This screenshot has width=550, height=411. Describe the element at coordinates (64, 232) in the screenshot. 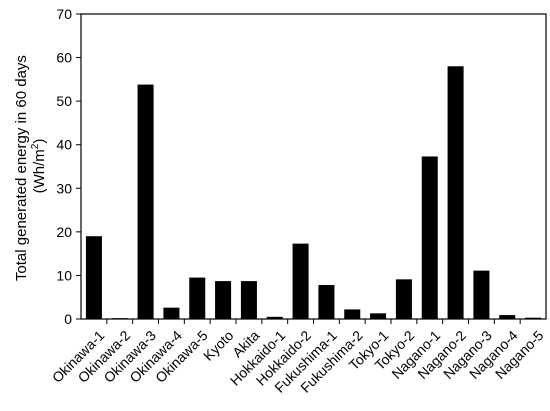

I see `y-tick-label: 20` at that location.